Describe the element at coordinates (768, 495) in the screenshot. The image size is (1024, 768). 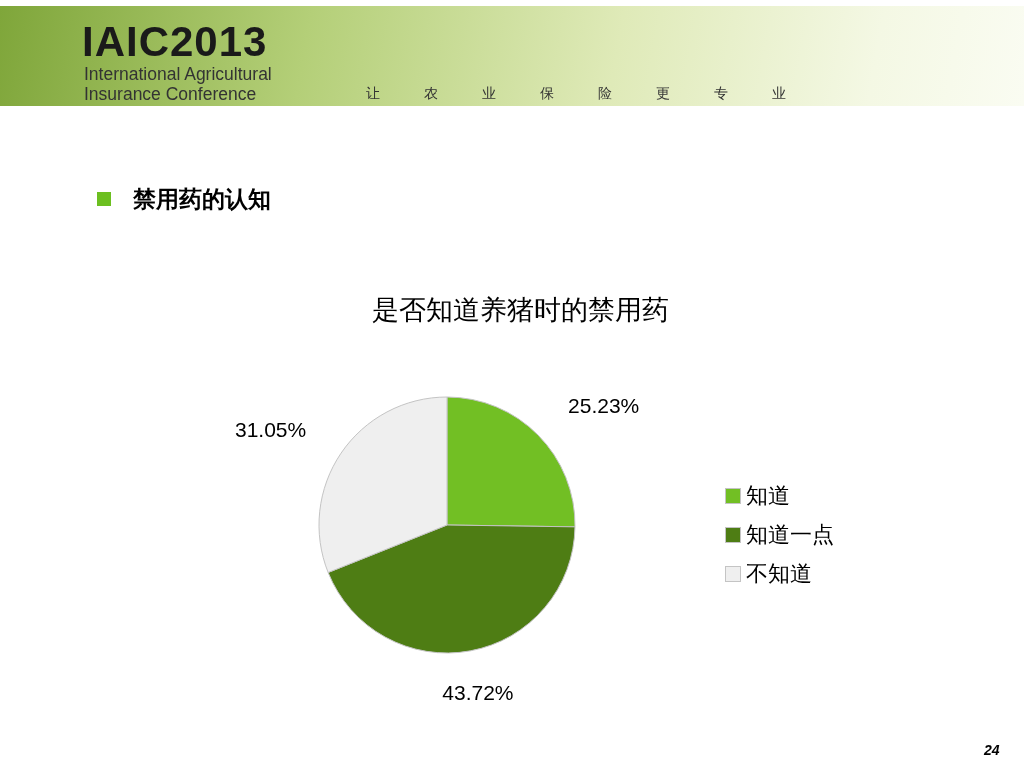
I see `legend-label: 知道` at that location.